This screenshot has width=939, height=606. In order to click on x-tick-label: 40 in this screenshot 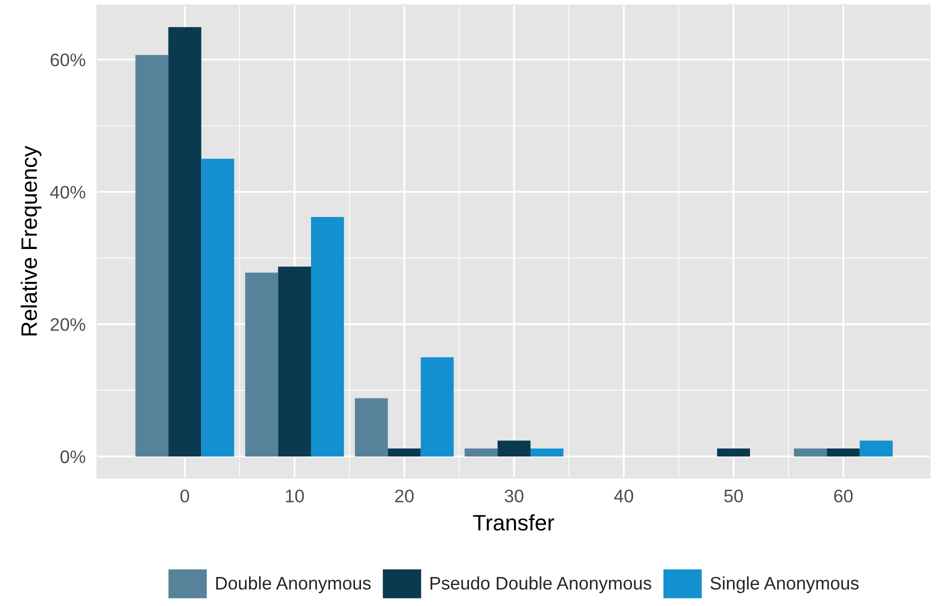, I will do `click(624, 496)`.